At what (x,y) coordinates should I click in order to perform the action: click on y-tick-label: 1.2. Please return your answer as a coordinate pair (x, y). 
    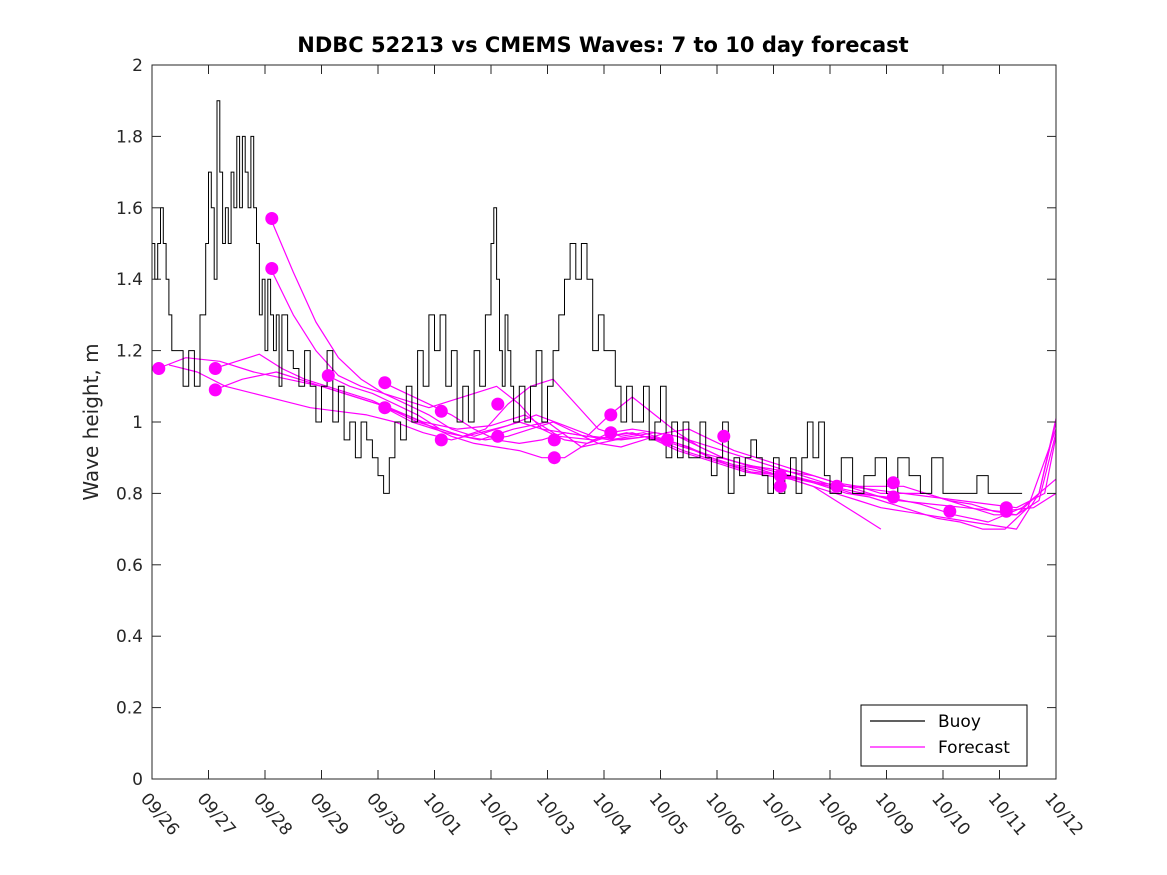
    Looking at the image, I should click on (129, 352).